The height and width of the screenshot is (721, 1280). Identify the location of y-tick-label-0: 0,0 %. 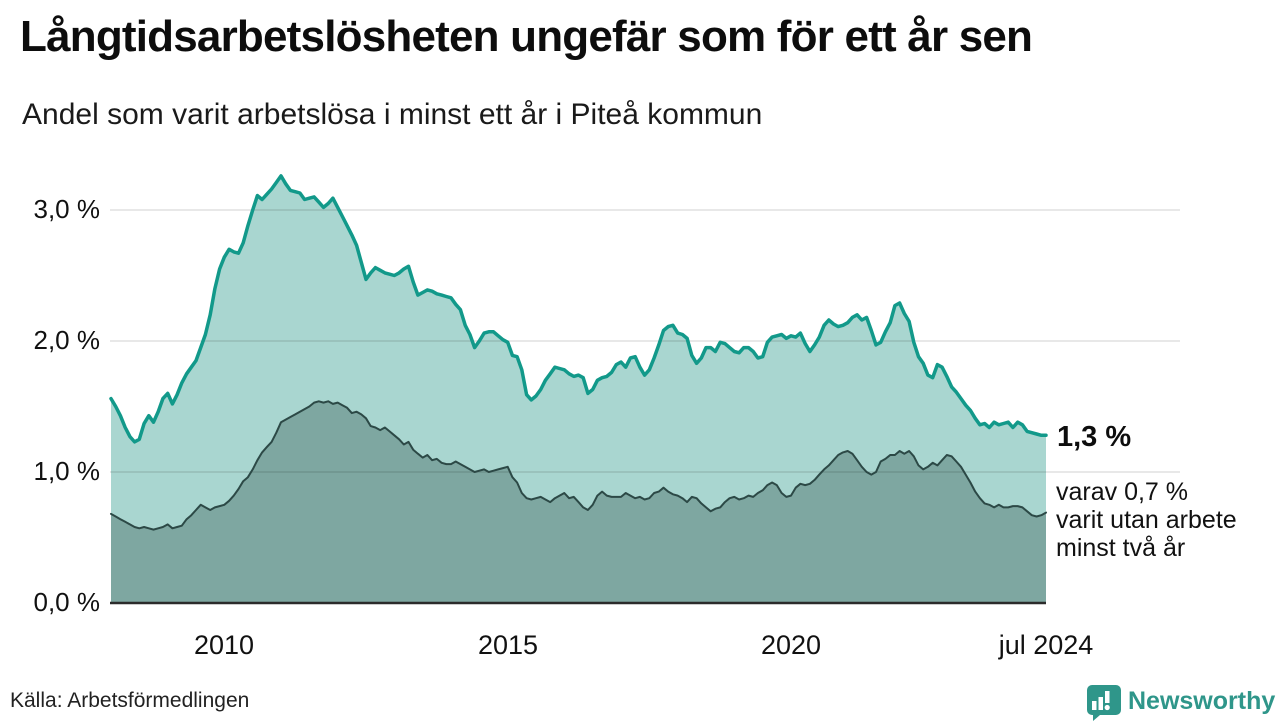
(67, 602).